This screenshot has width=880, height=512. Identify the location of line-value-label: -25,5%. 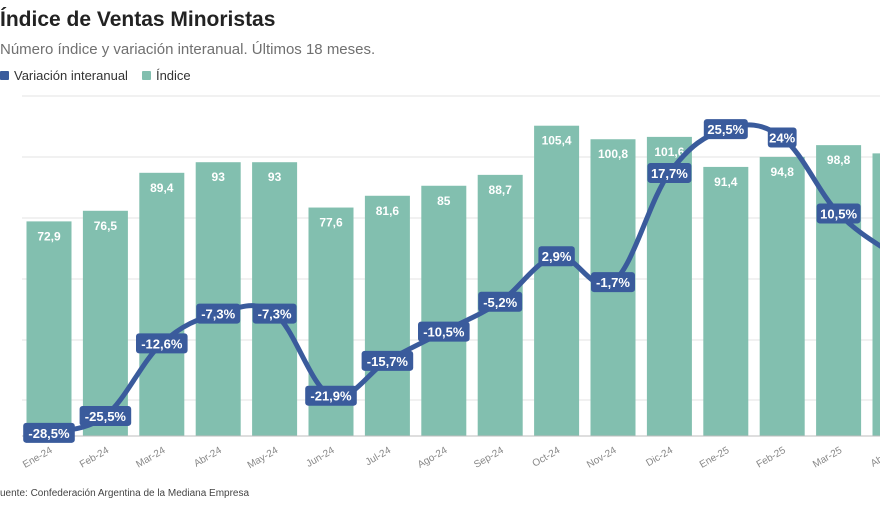
(106, 416).